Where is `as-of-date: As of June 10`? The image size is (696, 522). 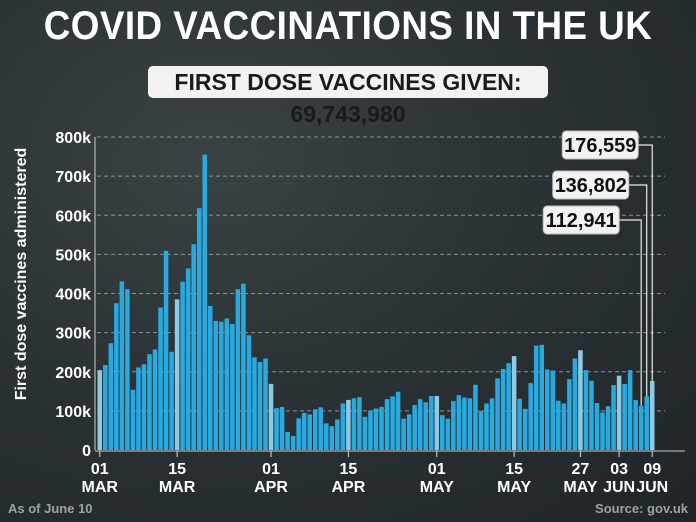 as-of-date: As of June 10 is located at coordinates (50, 508).